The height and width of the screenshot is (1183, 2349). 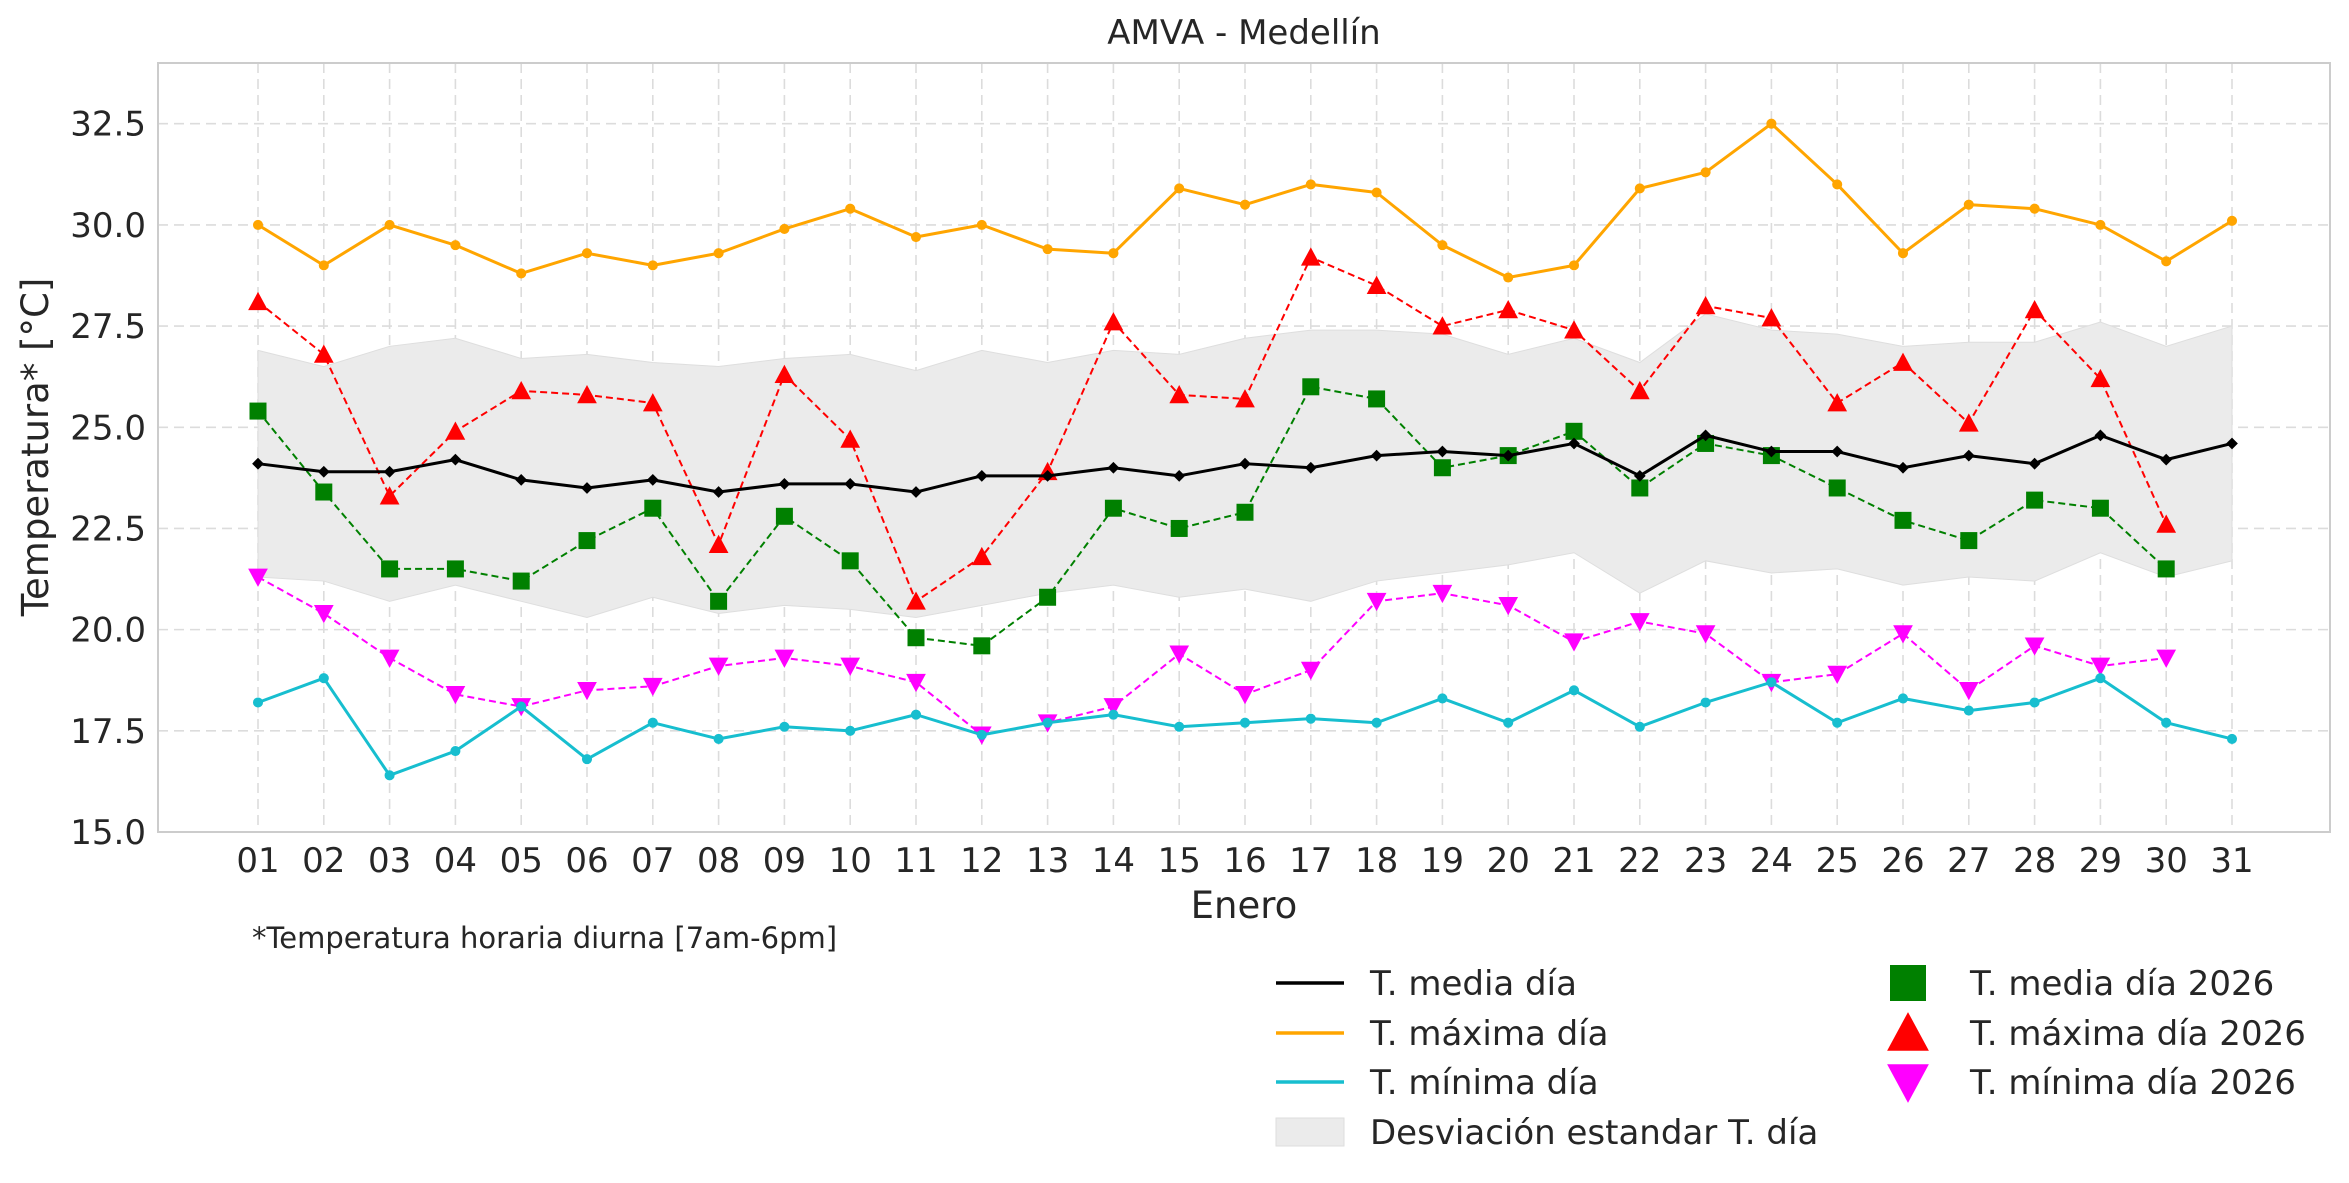 What do you see at coordinates (850, 861) in the screenshot?
I see `x-tick-label: 10` at bounding box center [850, 861].